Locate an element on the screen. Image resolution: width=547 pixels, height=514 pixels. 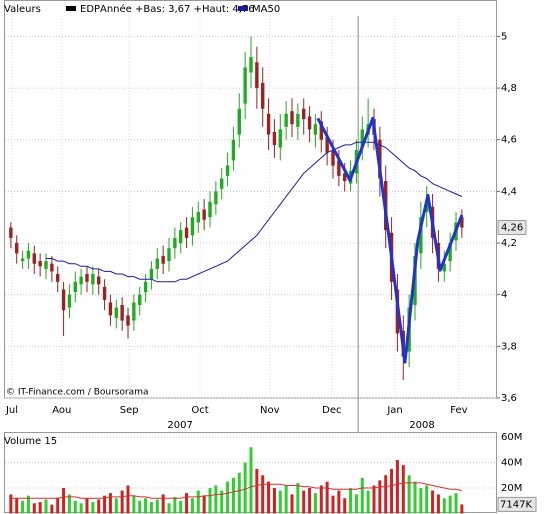
year-label: 2008 is located at coordinates (421, 425).